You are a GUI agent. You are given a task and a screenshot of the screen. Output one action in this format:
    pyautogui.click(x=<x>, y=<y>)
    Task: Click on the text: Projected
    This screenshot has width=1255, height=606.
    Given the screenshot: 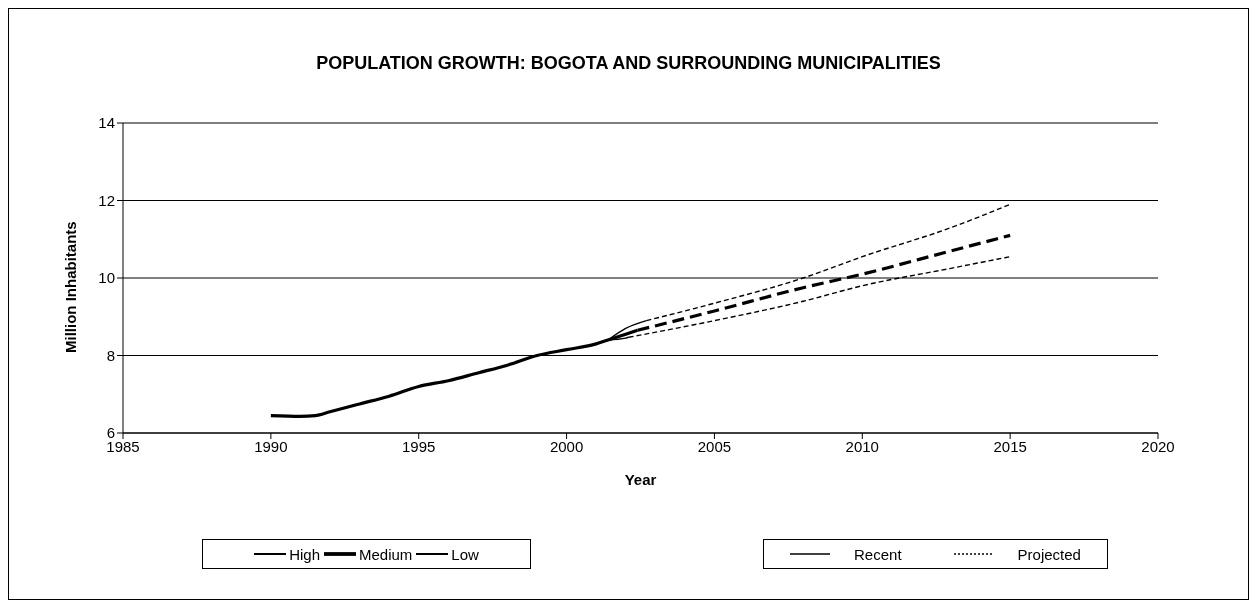 What is the action you would take?
    pyautogui.click(x=1049, y=554)
    